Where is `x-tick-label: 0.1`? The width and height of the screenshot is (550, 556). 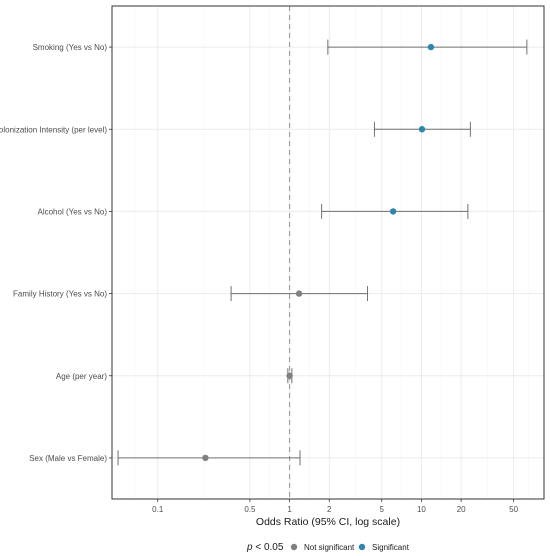
x-tick-label: 0.1 is located at coordinates (158, 509).